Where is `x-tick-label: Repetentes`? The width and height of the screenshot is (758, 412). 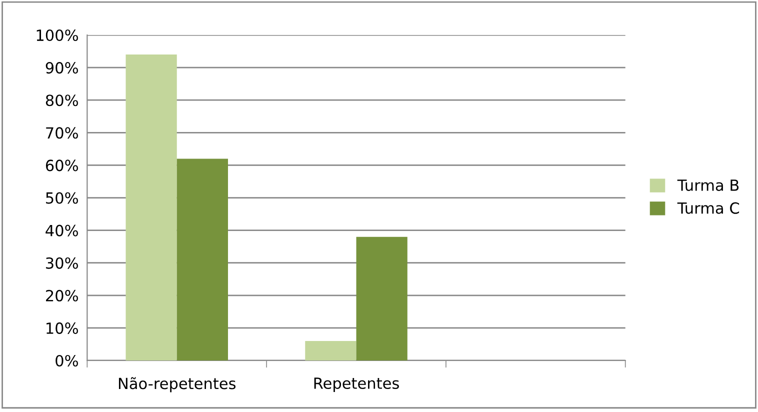
x-tick-label: Repetentes is located at coordinates (356, 385).